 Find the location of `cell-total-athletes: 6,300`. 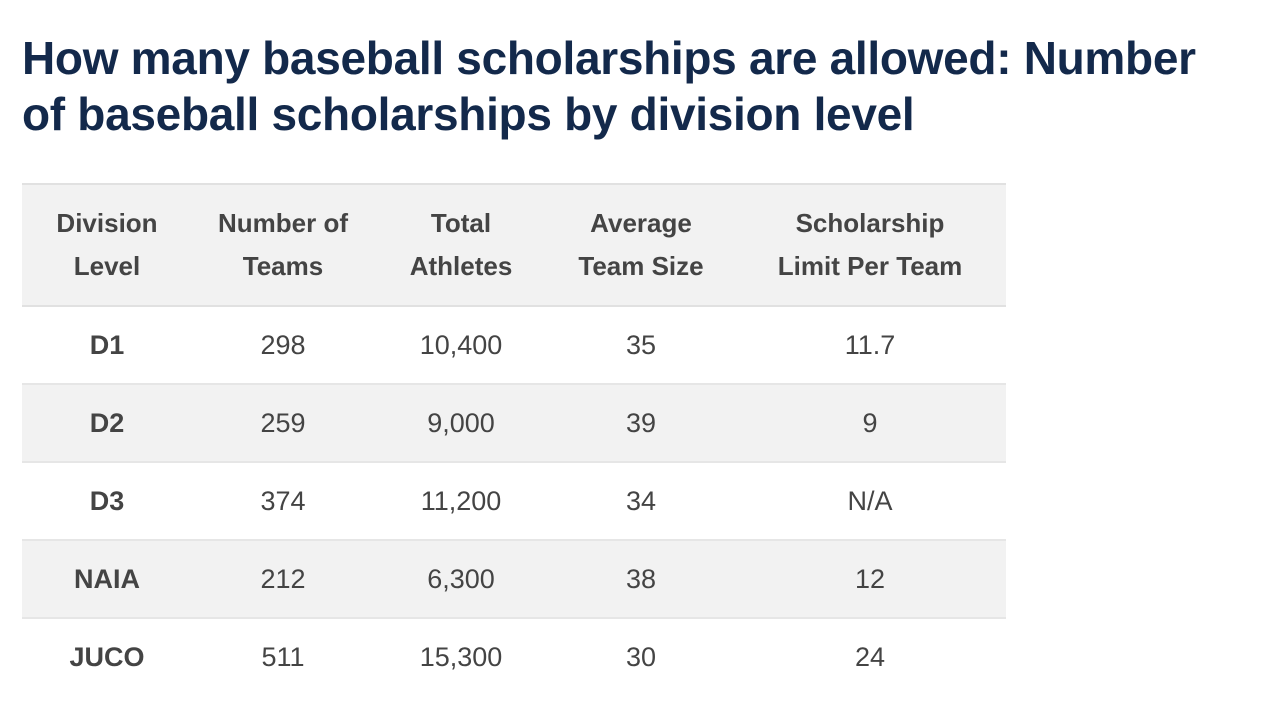

cell-total-athletes: 6,300 is located at coordinates (461, 578).